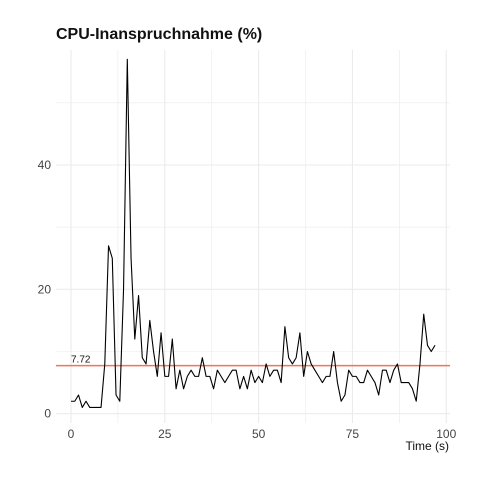 This screenshot has width=480, height=480. I want to click on y-tick-label: 40, so click(45, 165).